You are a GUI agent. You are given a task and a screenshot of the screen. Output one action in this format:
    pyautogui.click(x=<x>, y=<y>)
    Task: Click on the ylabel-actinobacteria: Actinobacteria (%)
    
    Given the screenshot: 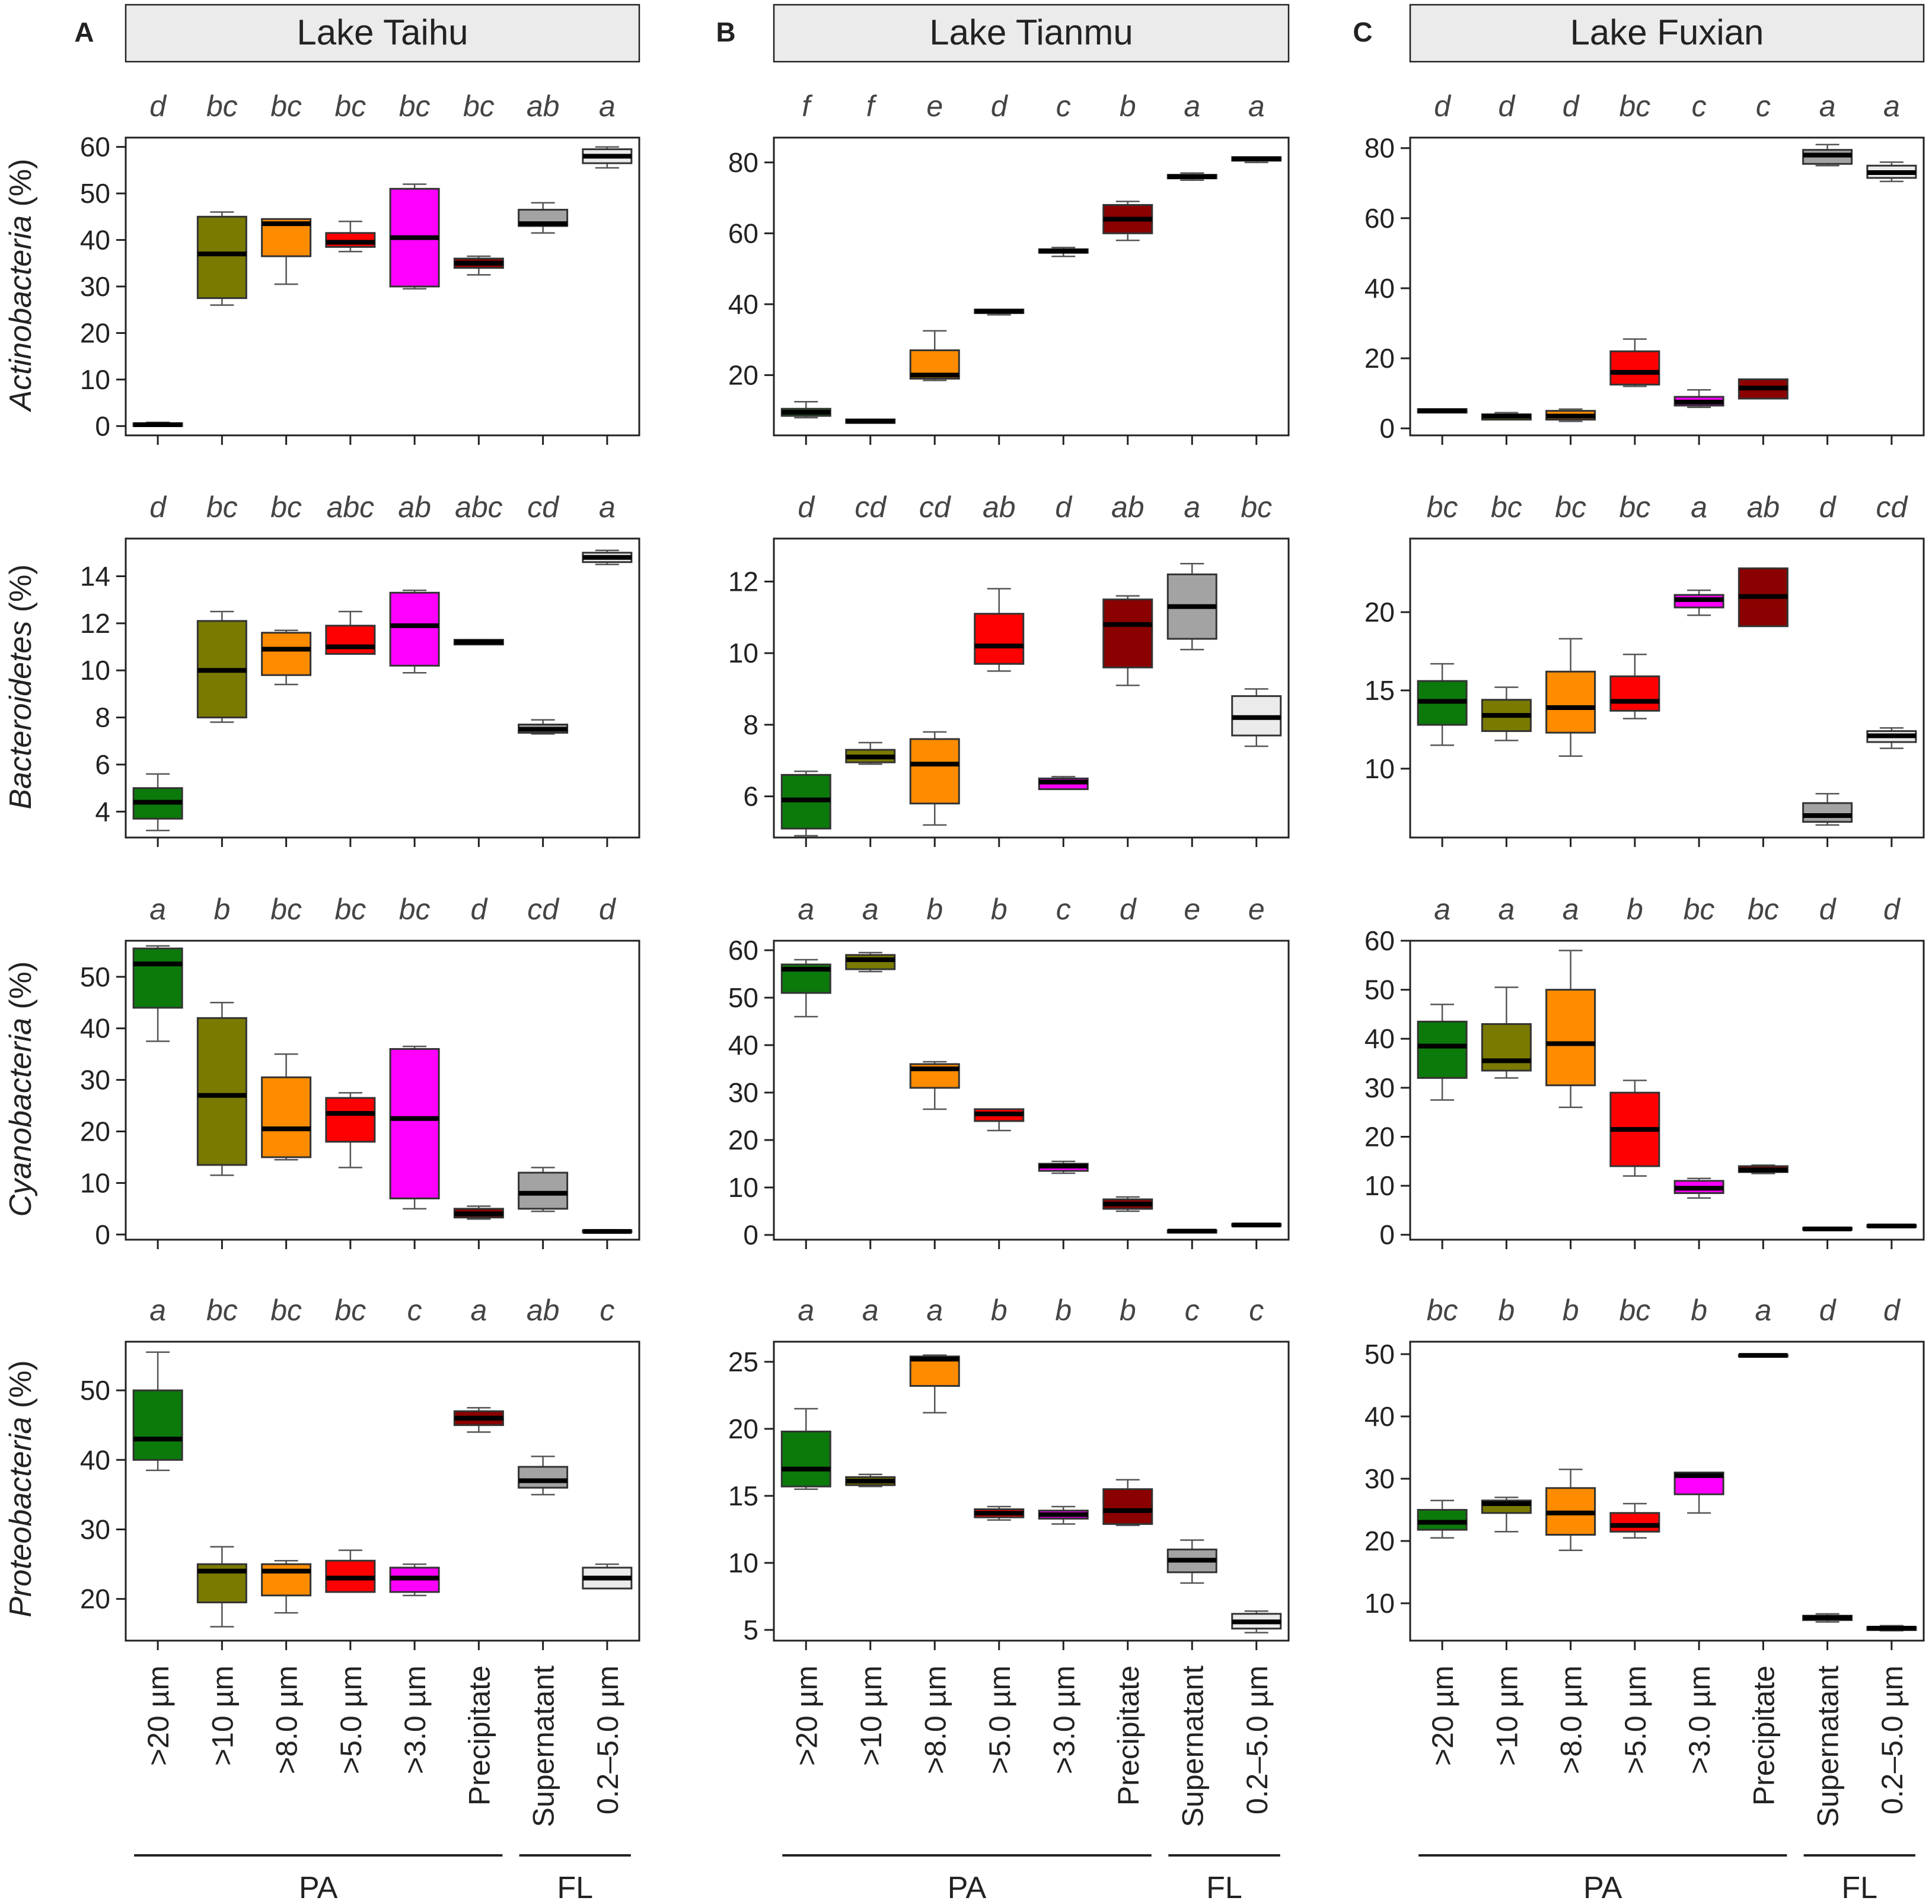 What is the action you would take?
    pyautogui.click(x=21, y=286)
    